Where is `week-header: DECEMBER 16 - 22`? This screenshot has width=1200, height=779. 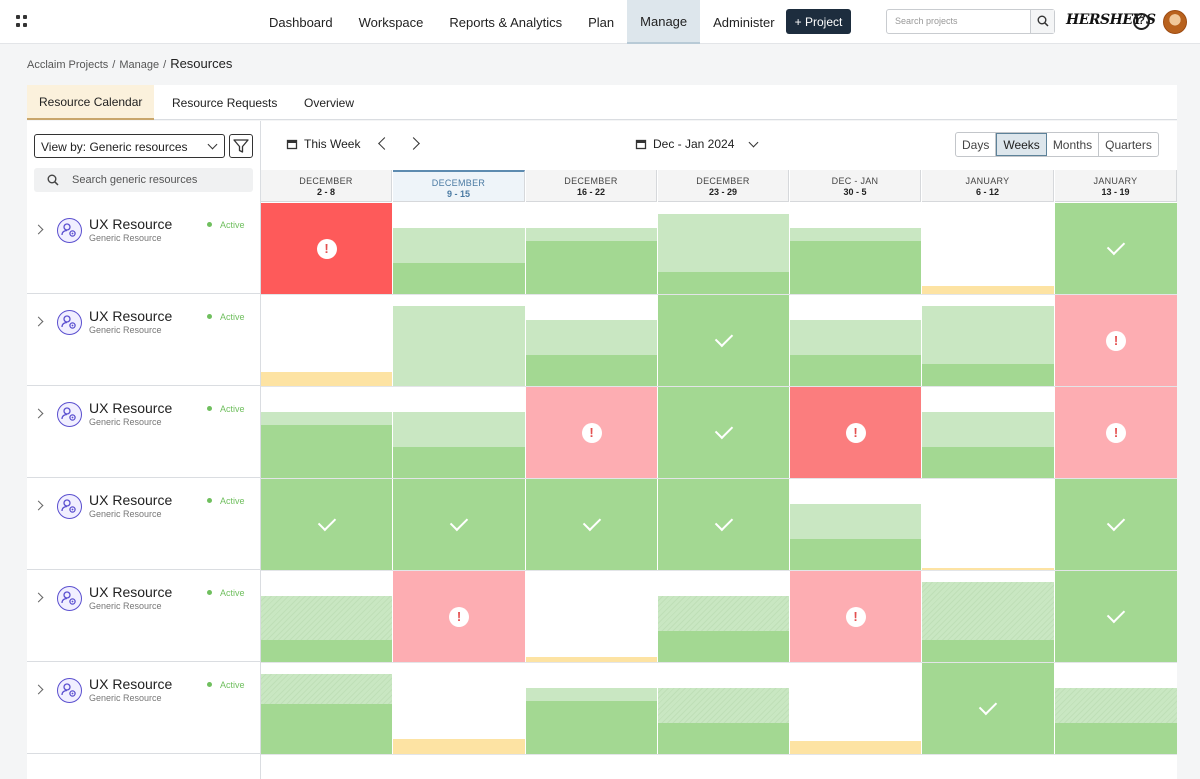
week-header: DECEMBER 16 - 22 is located at coordinates (591, 186).